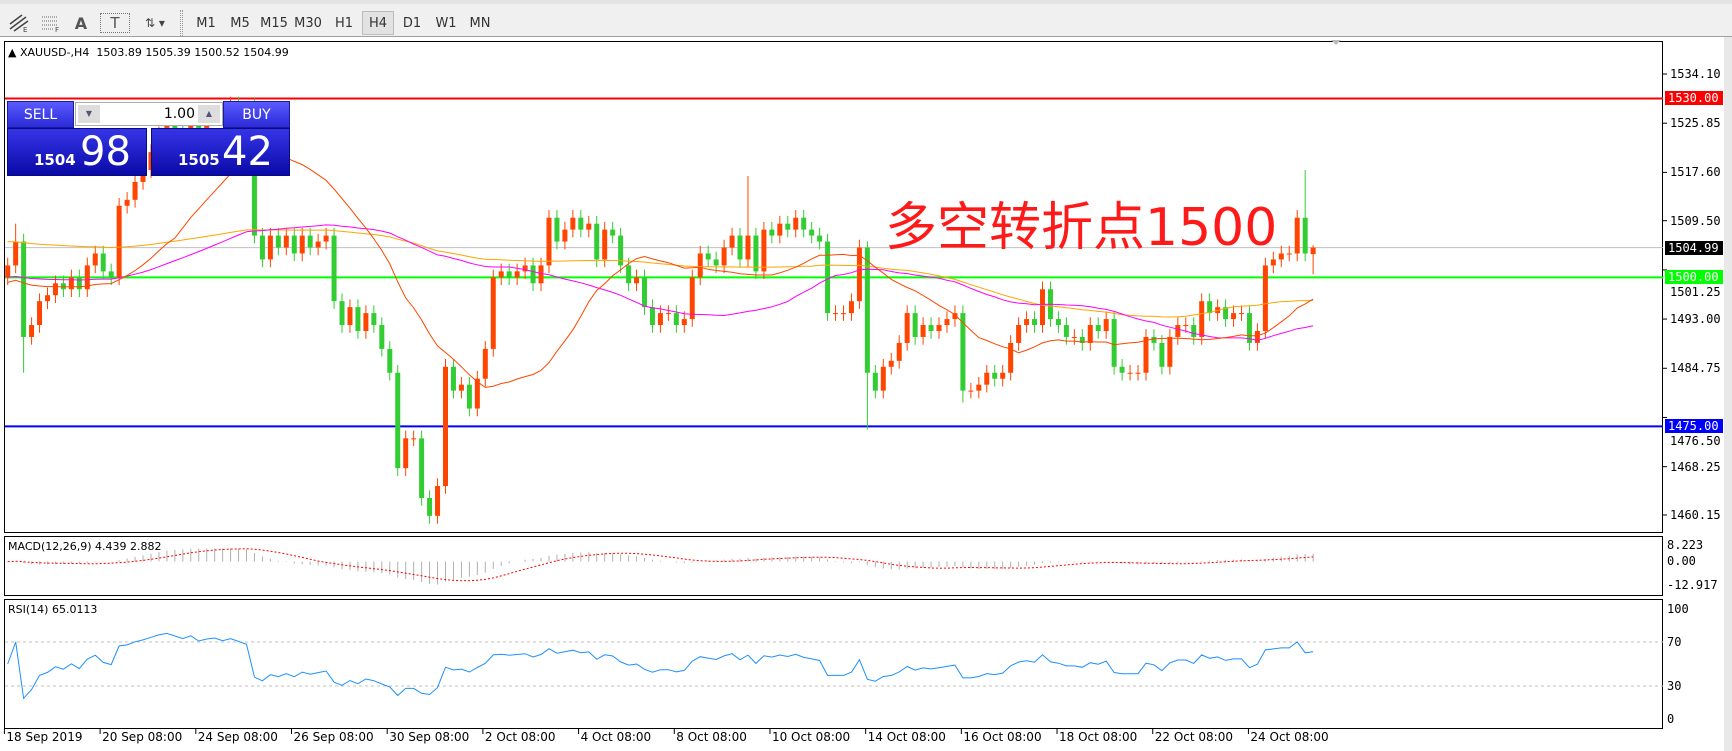  I want to click on timeframe-mn: MN, so click(480, 23).